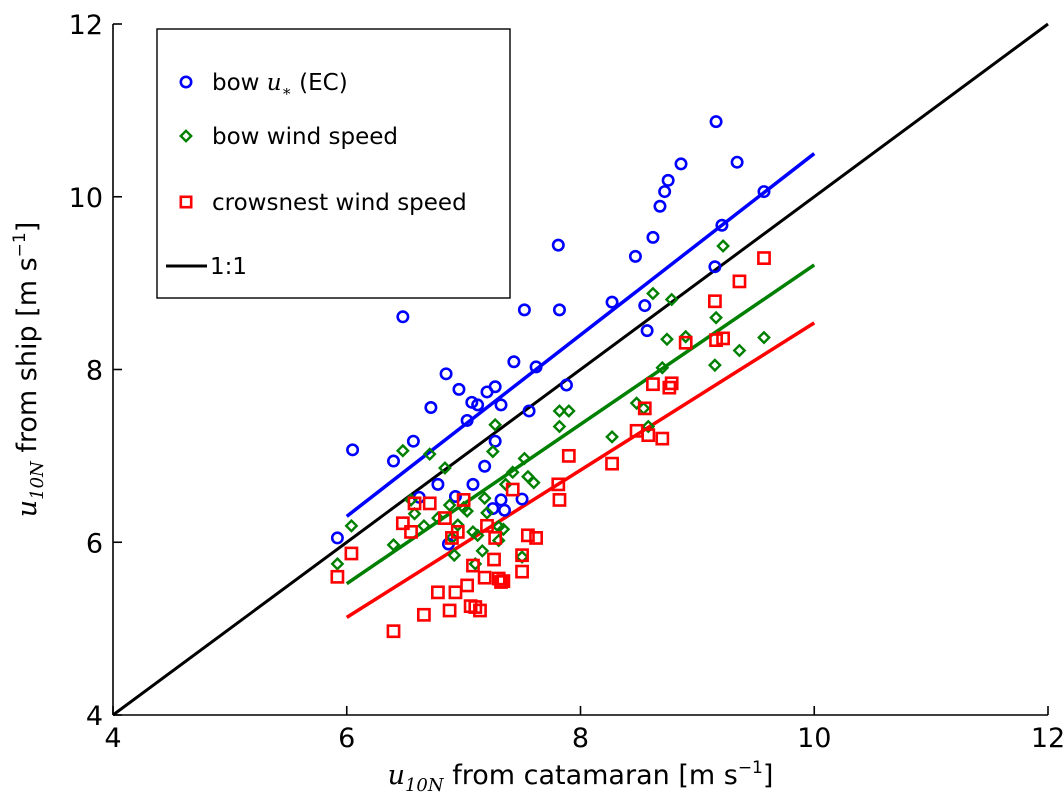 This screenshot has width=1064, height=808. What do you see at coordinates (305, 137) in the screenshot?
I see `legend-label-diamond: bow wind speed` at bounding box center [305, 137].